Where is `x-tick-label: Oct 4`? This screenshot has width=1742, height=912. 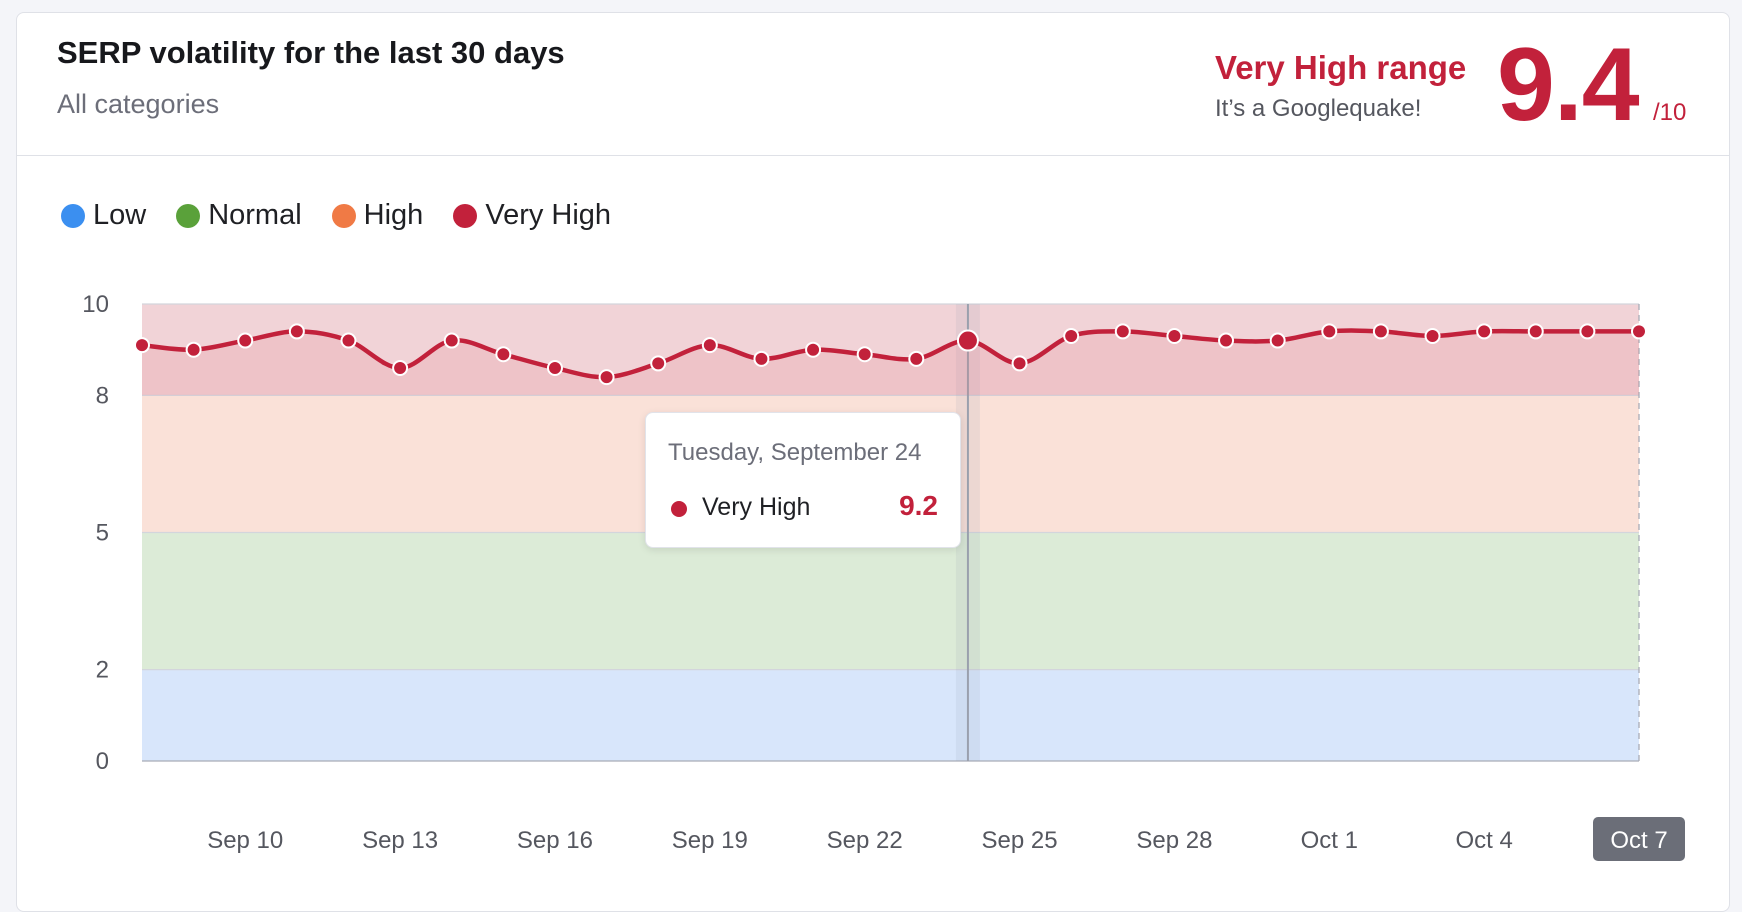
x-tick-label: Oct 4 is located at coordinates (1483, 840).